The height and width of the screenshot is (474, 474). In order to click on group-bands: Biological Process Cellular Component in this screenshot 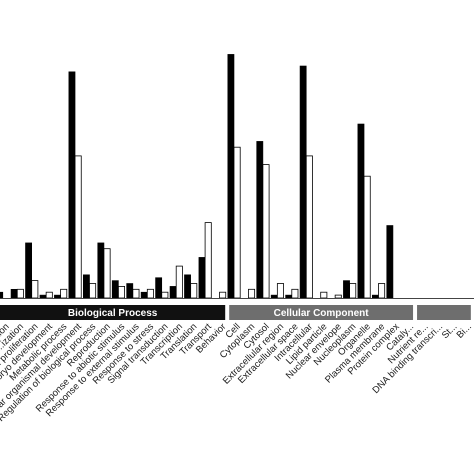, I will do `click(235, 312)`.